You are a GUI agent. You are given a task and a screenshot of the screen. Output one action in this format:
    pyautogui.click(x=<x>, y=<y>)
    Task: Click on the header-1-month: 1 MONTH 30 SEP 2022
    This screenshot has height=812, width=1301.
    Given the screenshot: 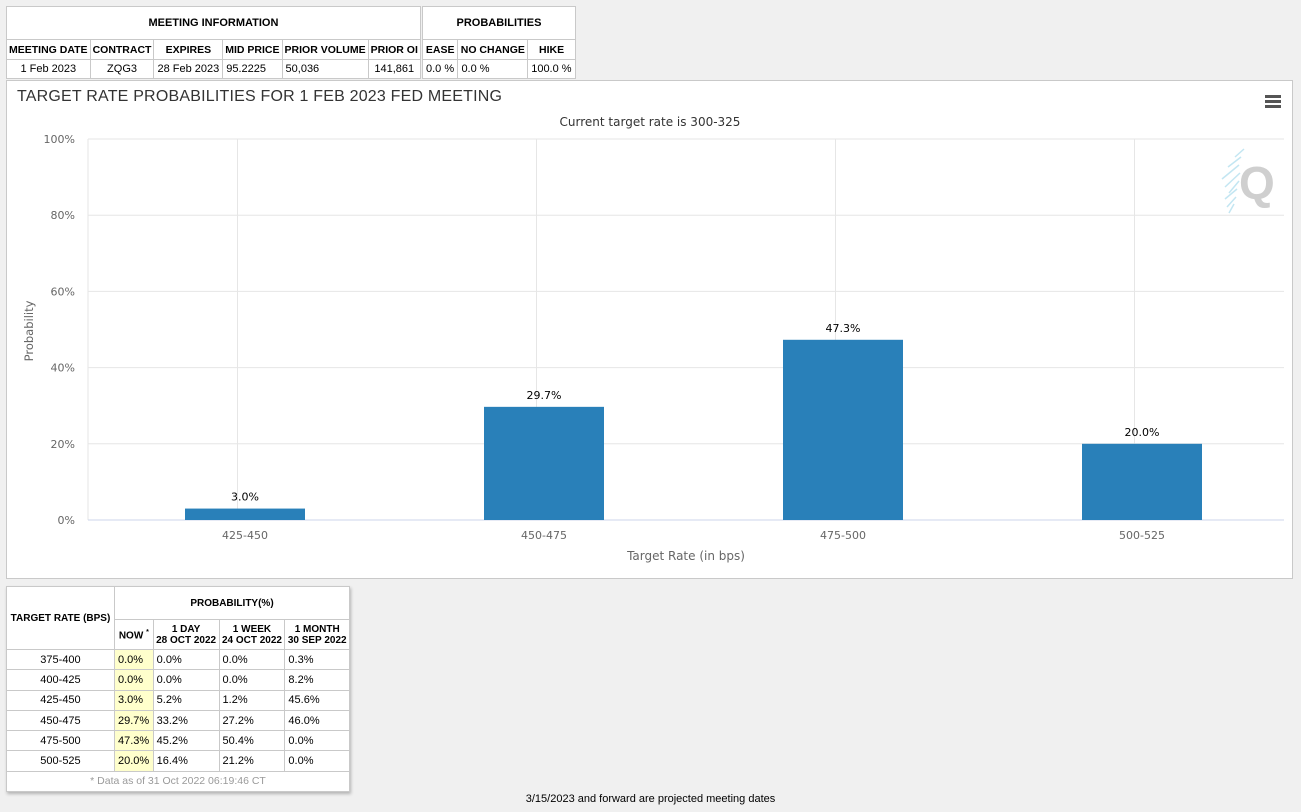 What is the action you would take?
    pyautogui.click(x=317, y=634)
    